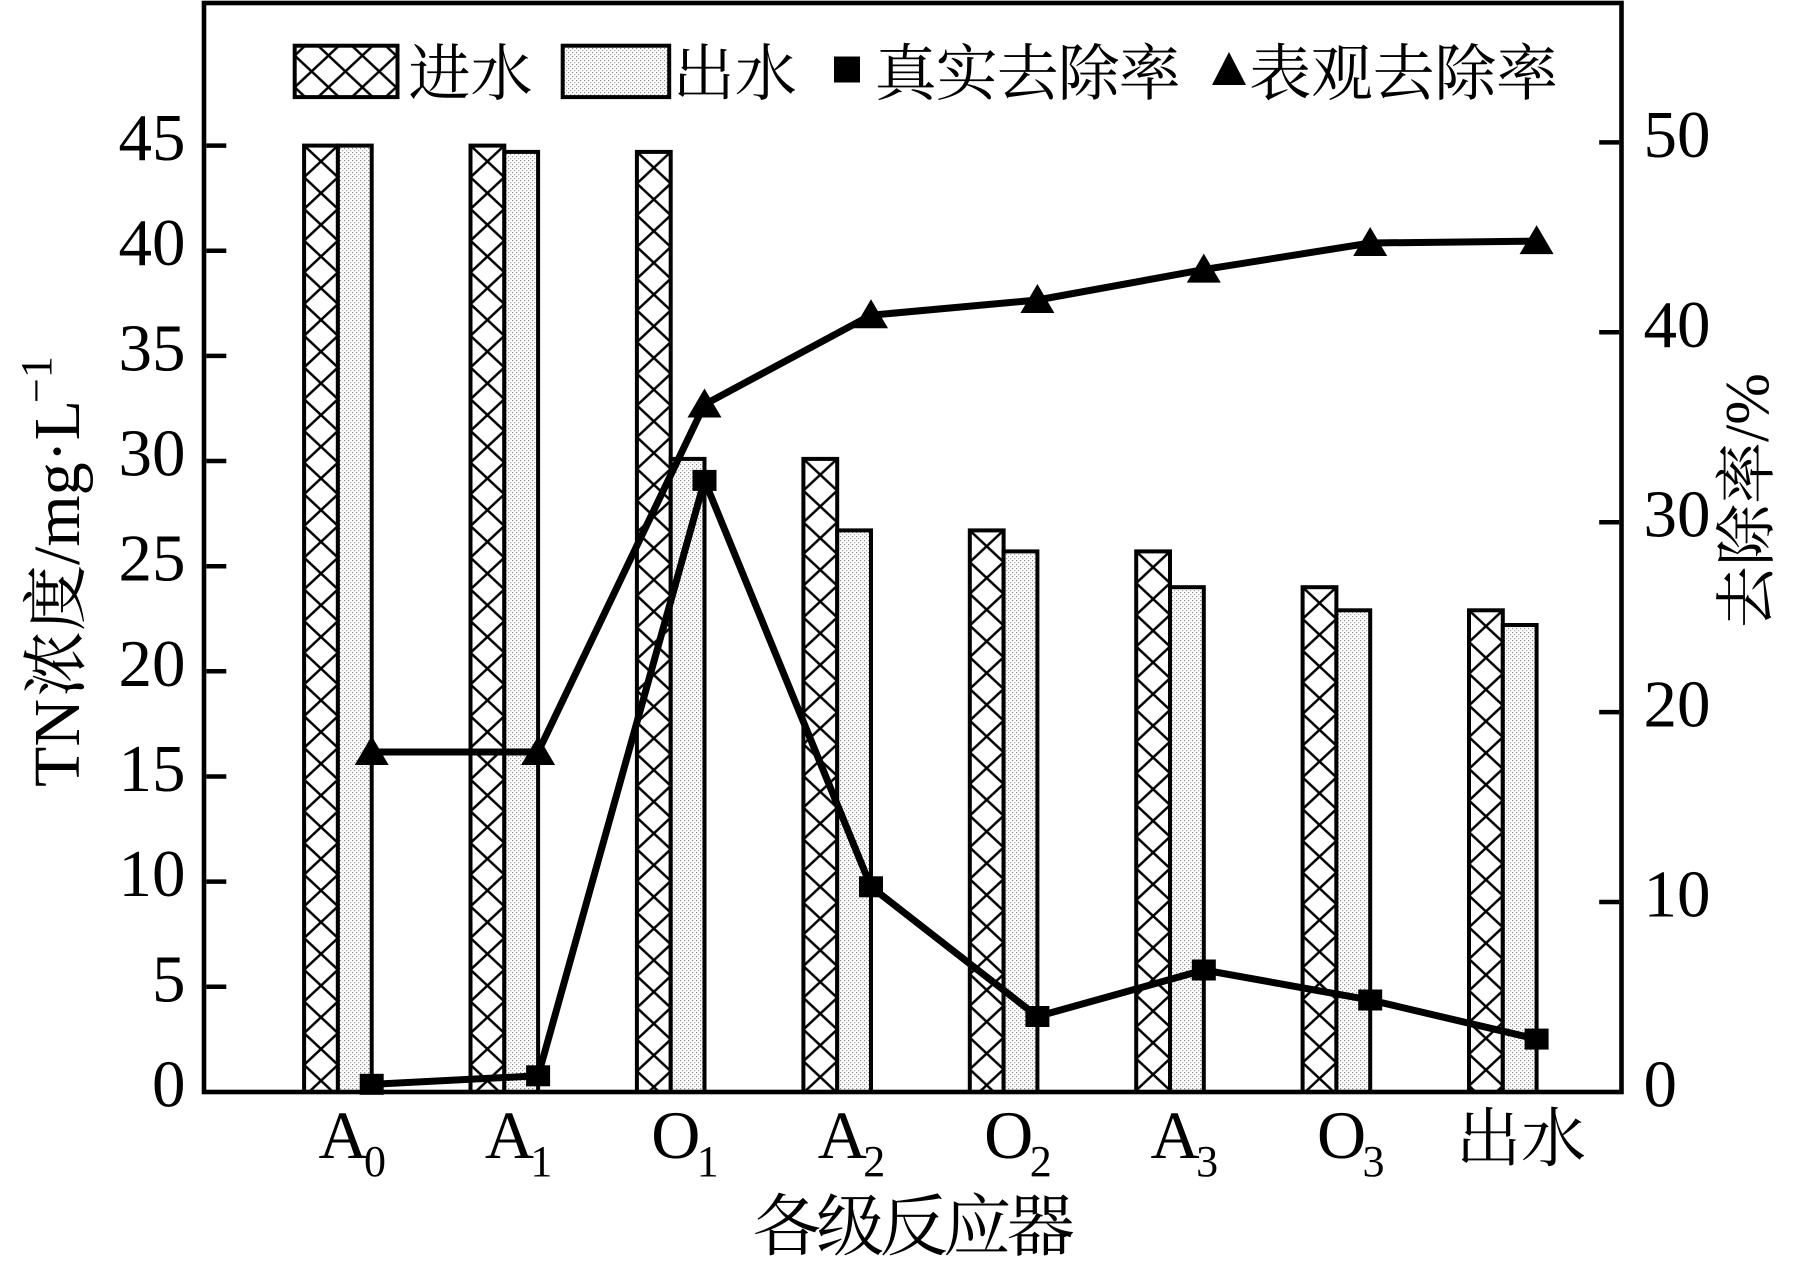  I want to click on svg-text: /mg·L, so click(57, 482).